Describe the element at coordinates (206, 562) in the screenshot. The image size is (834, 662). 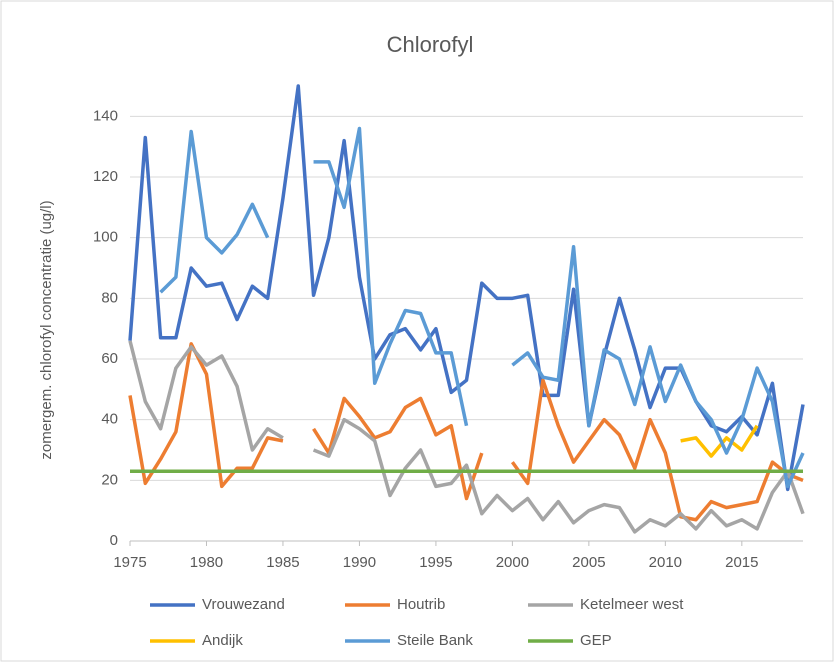
I see `x-tick-label: 1980` at that location.